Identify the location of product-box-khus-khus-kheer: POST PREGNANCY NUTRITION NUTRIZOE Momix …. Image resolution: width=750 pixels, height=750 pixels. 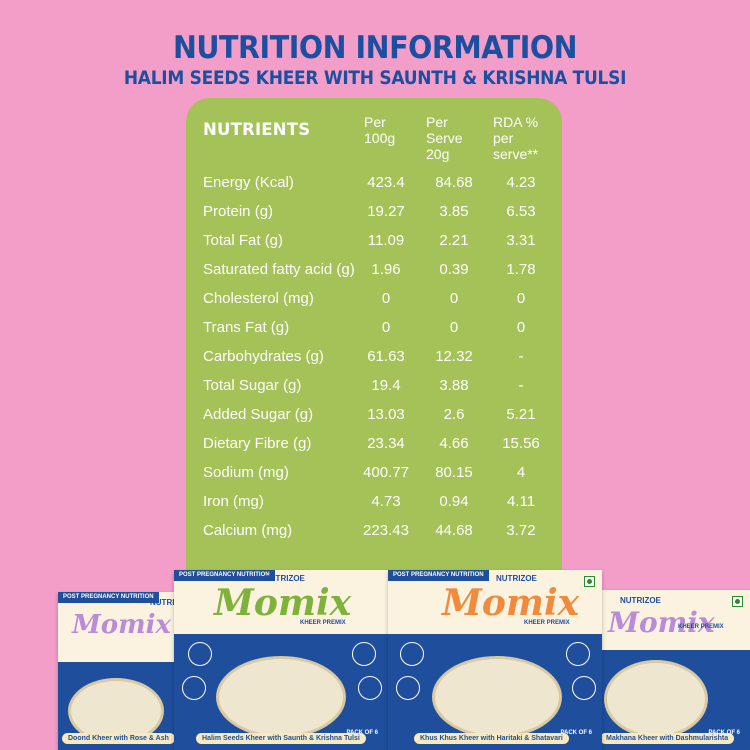
(495, 660).